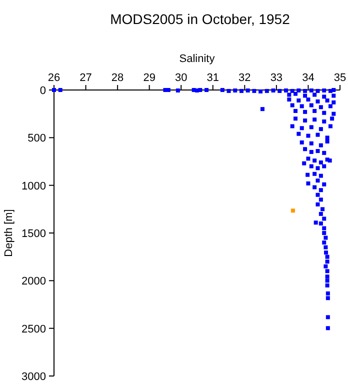 The image size is (348, 384). I want to click on x-tick-label: 28, so click(117, 78).